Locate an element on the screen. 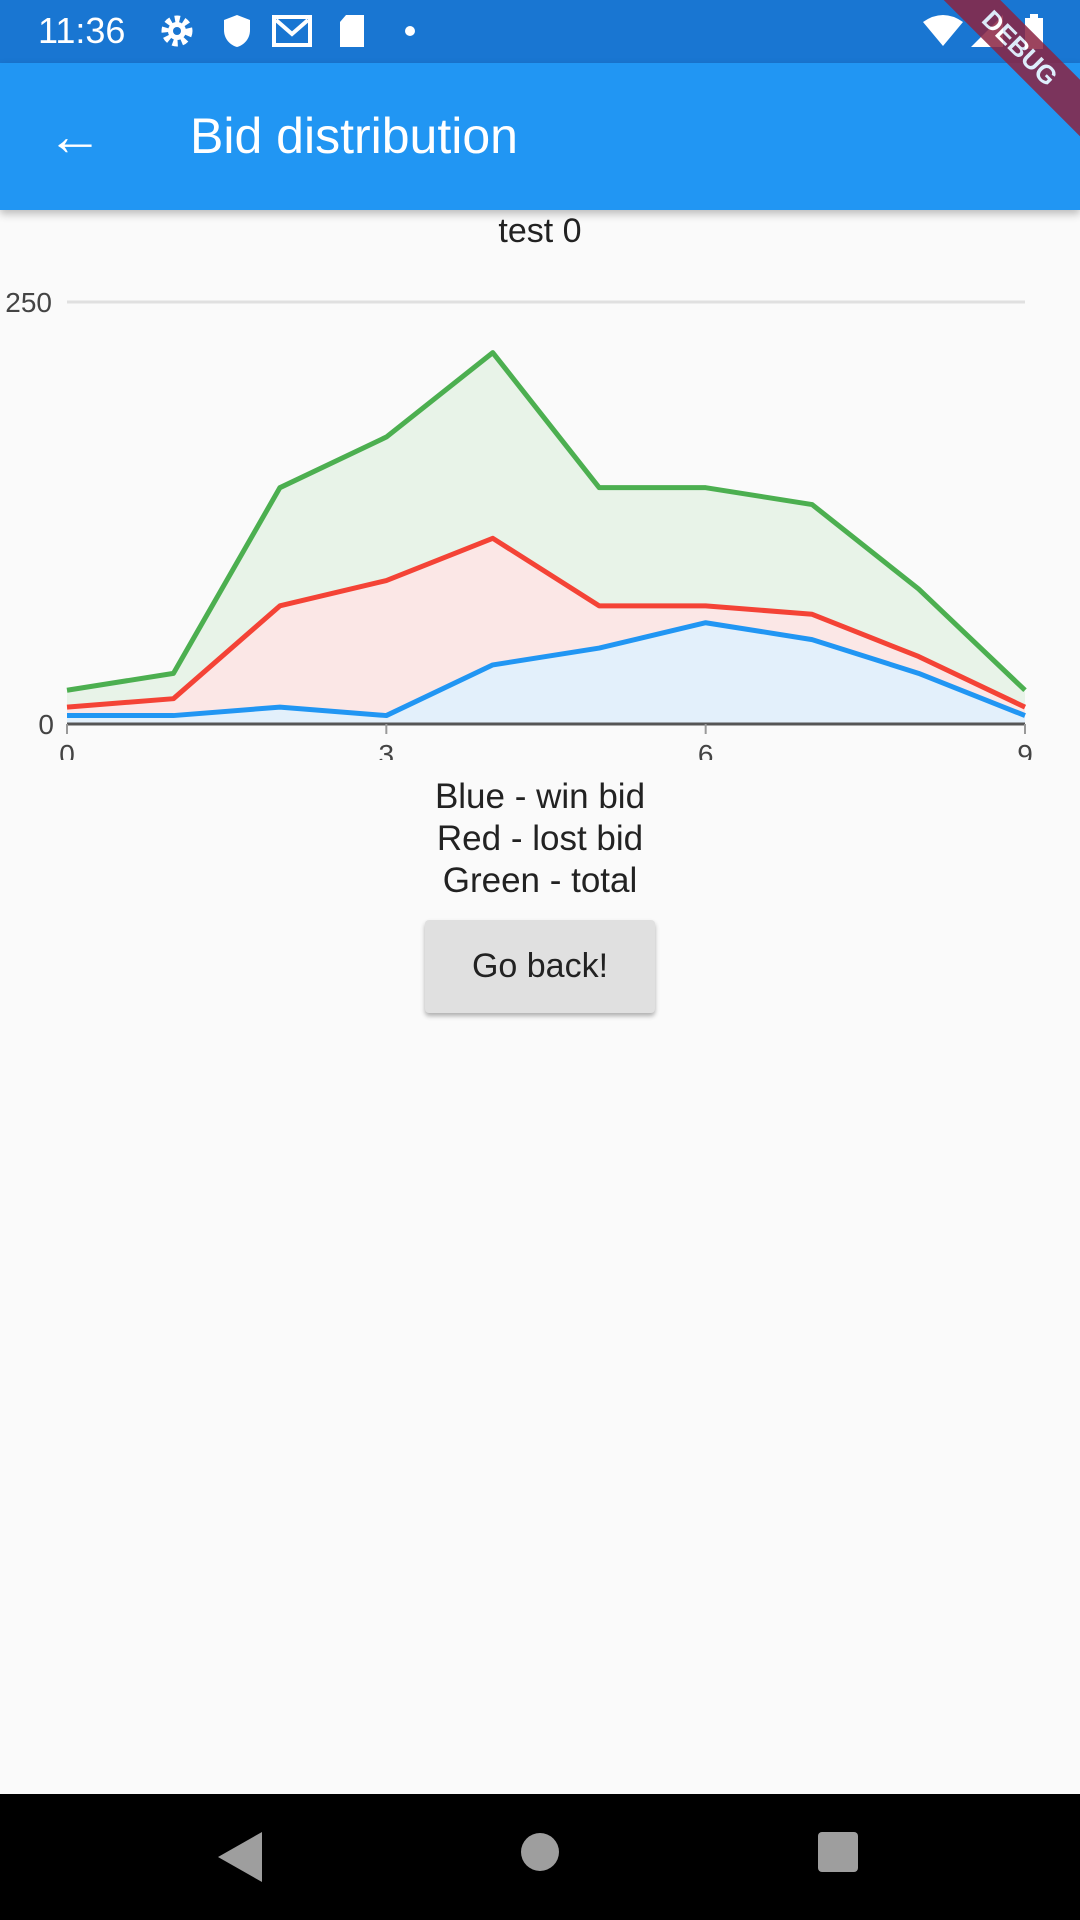 This screenshot has height=1920, width=1080. x-tick-label: 6 is located at coordinates (706, 749).